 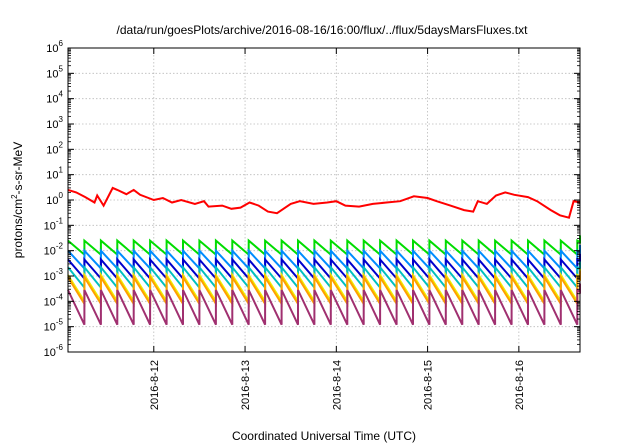 What do you see at coordinates (54, 224) in the screenshot?
I see `y-tick-label: 10⁻¹` at bounding box center [54, 224].